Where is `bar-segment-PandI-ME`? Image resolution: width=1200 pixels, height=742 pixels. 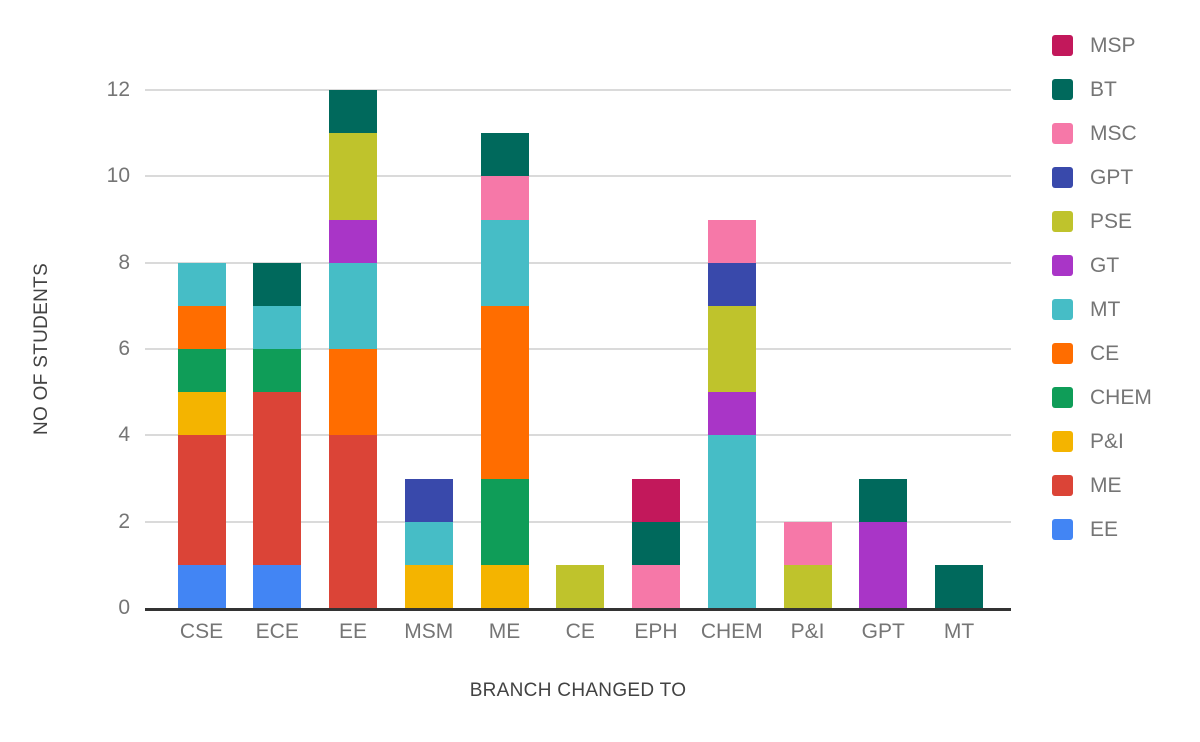 bar-segment-PandI-ME is located at coordinates (504, 586).